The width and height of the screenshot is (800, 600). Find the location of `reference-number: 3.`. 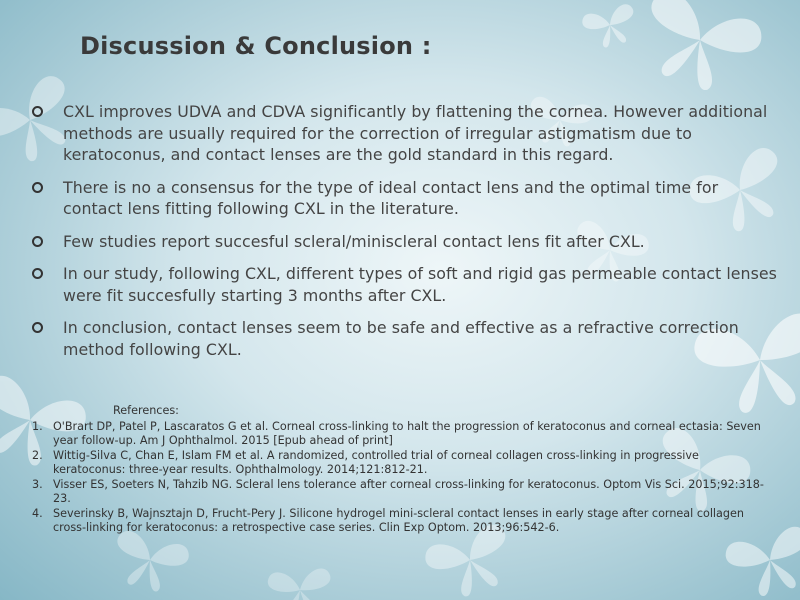

reference-number: 3. is located at coordinates (37, 484).